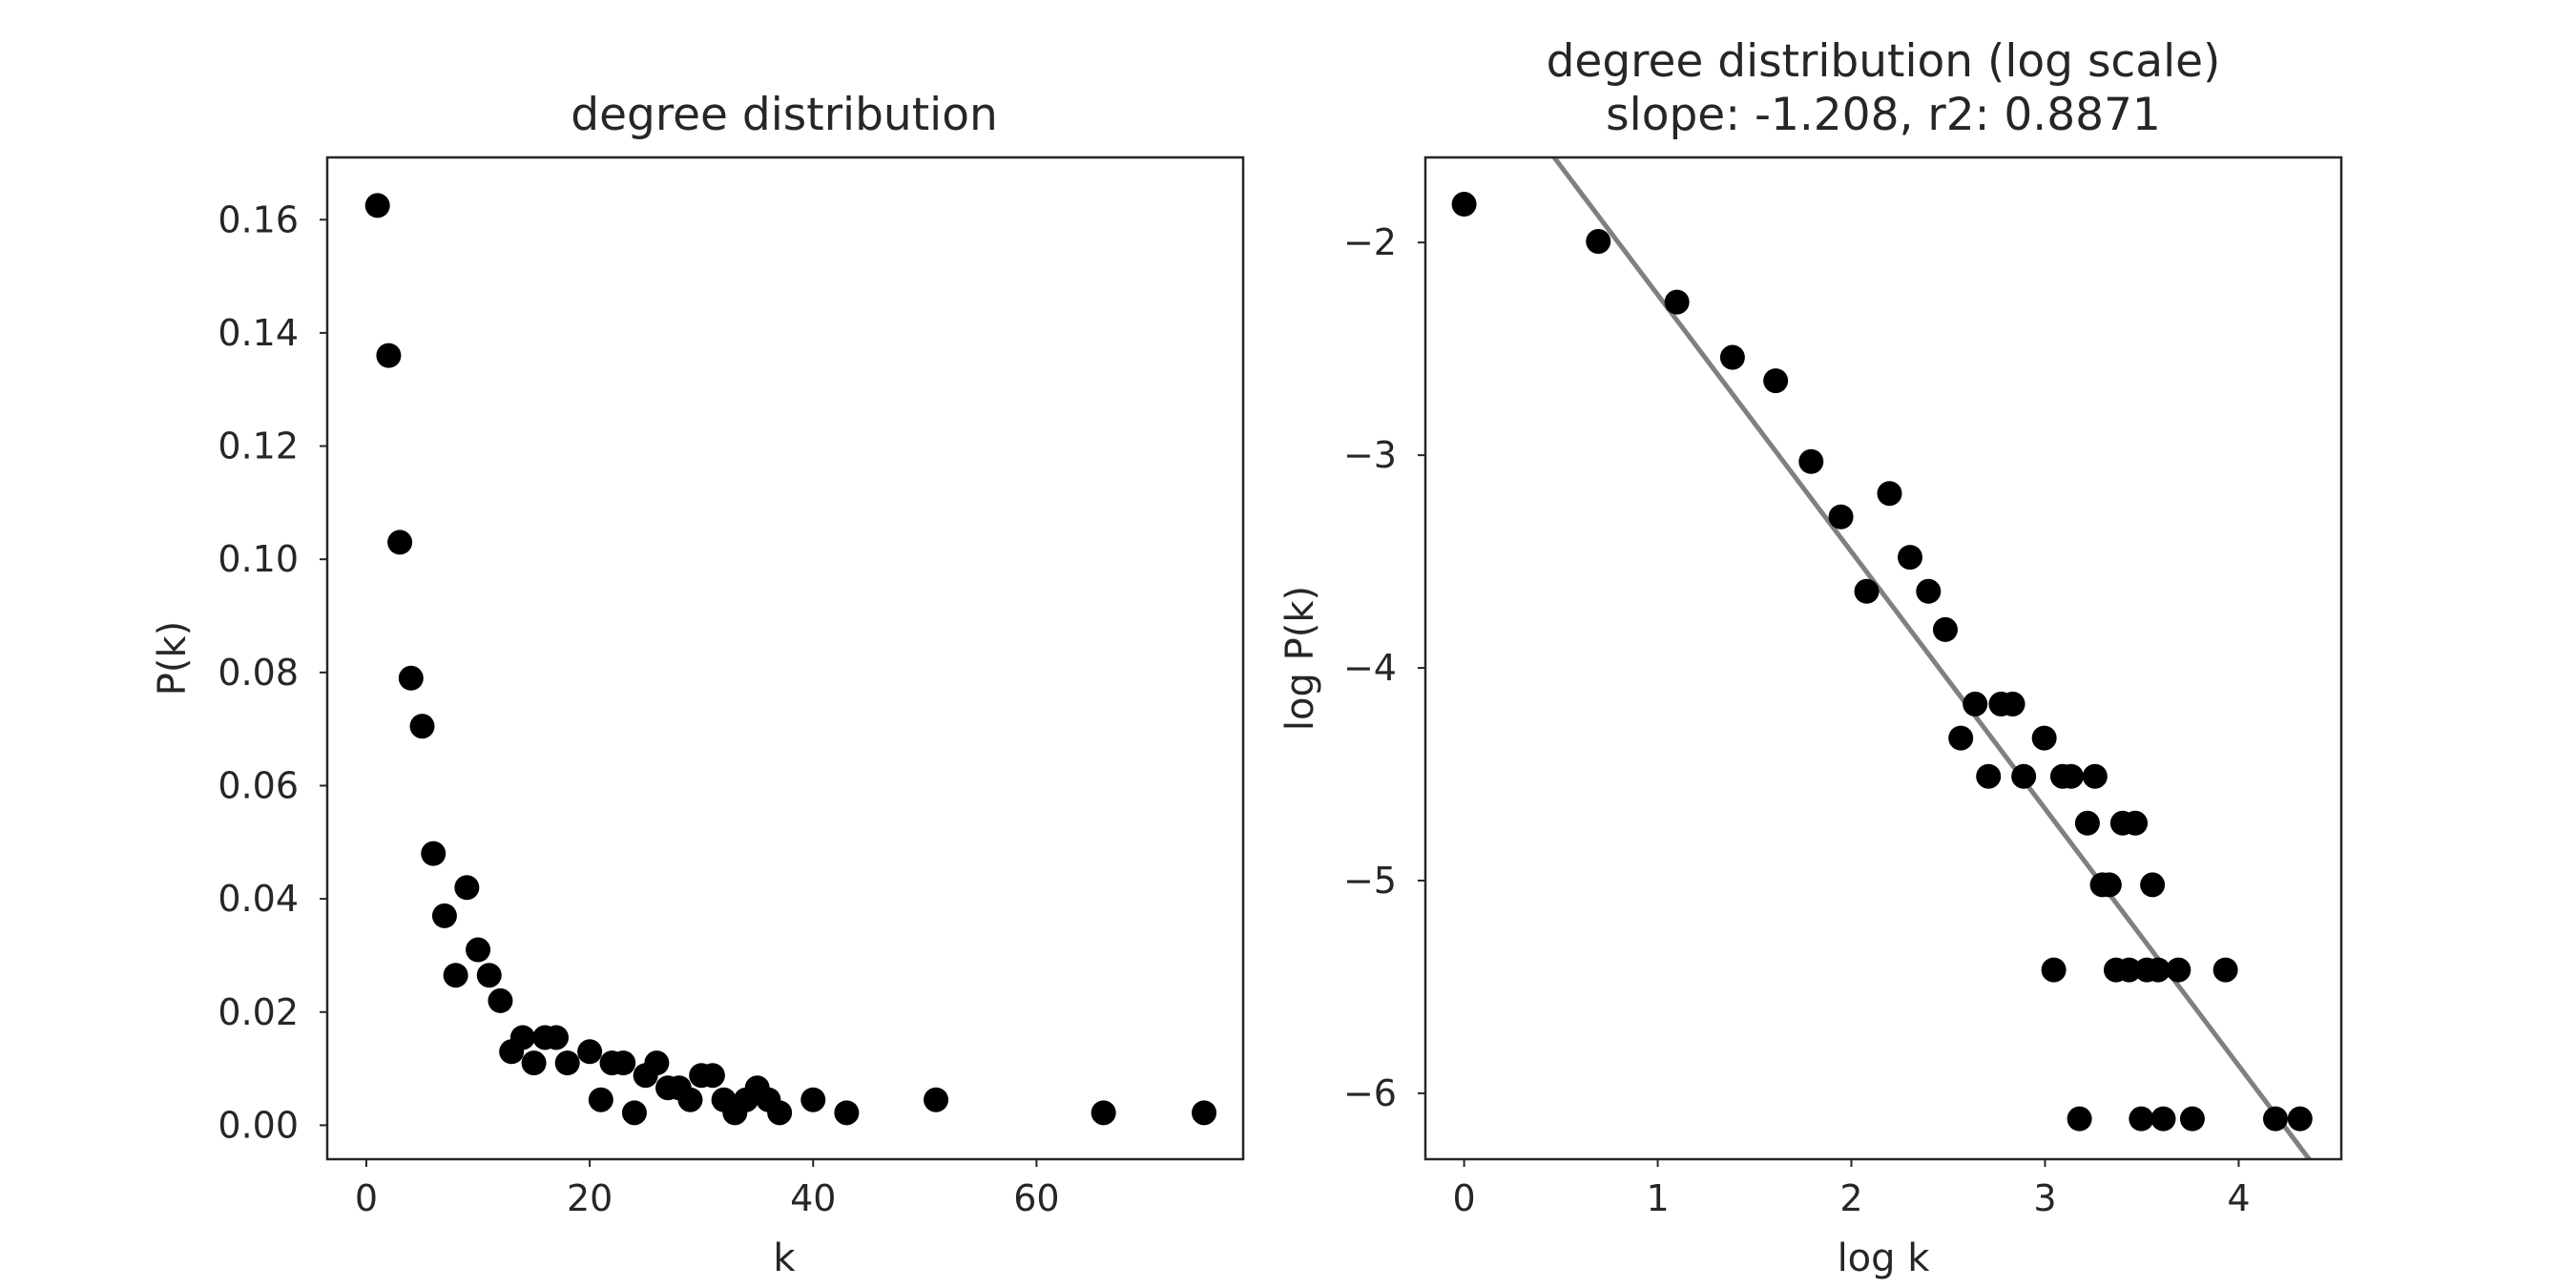  Describe the element at coordinates (707, 1189) in the screenshot. I see `x-ticks: 0 20 40 60` at that location.